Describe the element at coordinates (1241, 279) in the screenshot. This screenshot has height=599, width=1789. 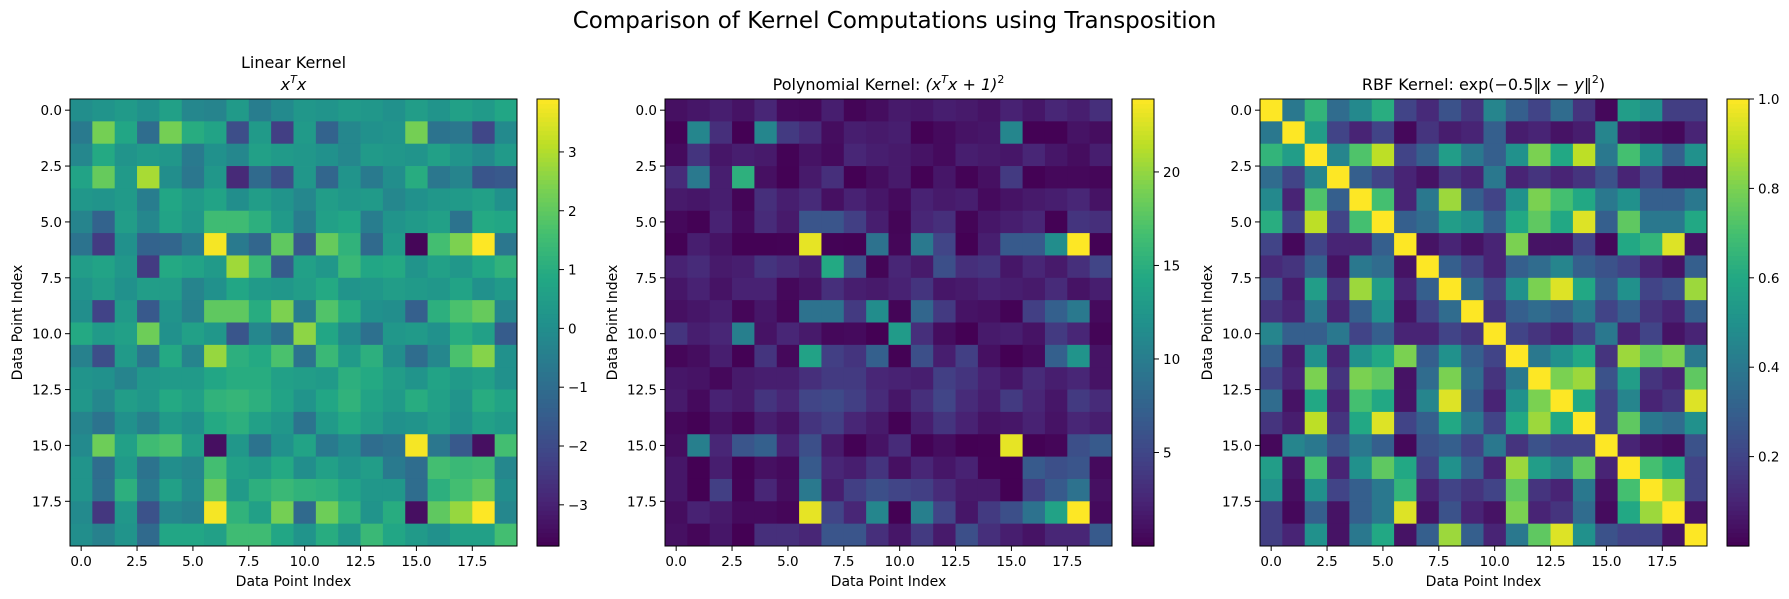
I see `y-tick-label: 7.5` at that location.